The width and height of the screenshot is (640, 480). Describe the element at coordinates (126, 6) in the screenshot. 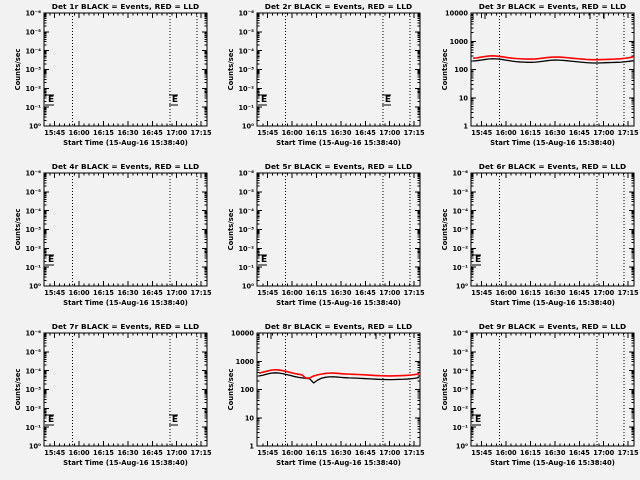

I see `panel-title-det-1r: Det 1r BLACK = Events, RED = LLD` at that location.